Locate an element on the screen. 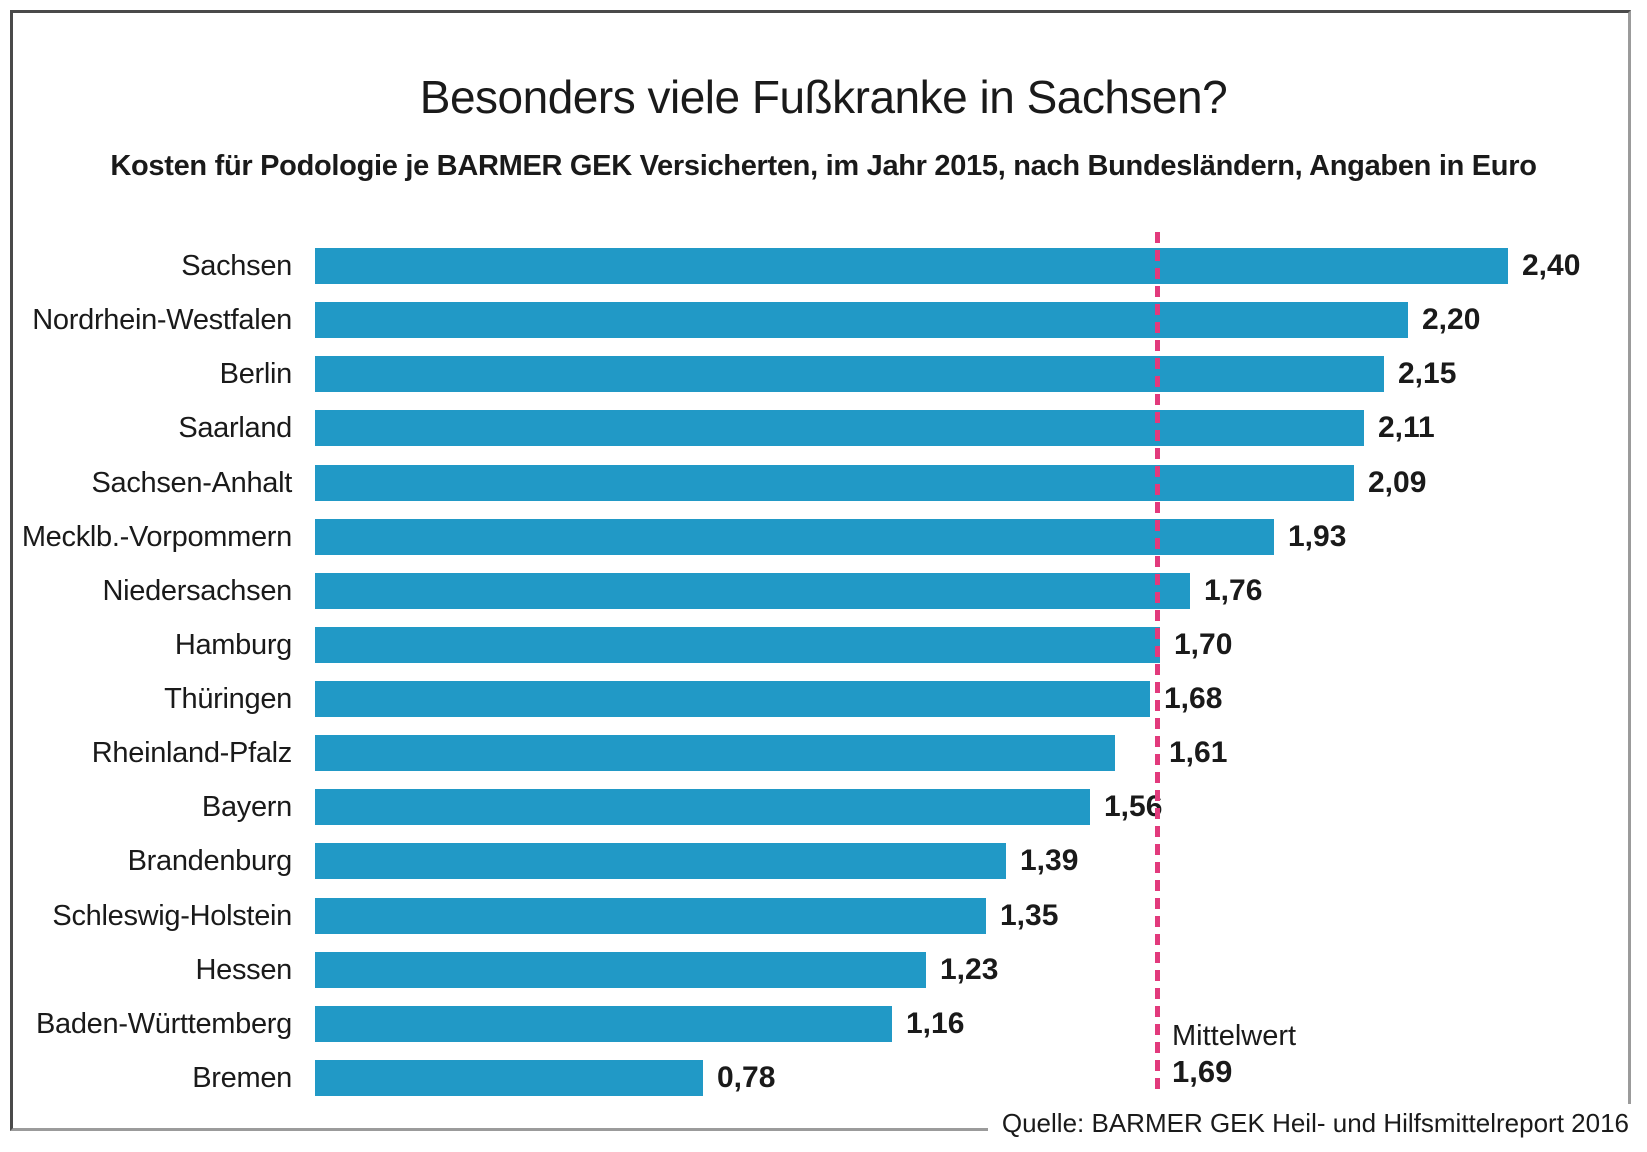 The image size is (1647, 1152). category-label-berlin: Berlin is located at coordinates (256, 374).